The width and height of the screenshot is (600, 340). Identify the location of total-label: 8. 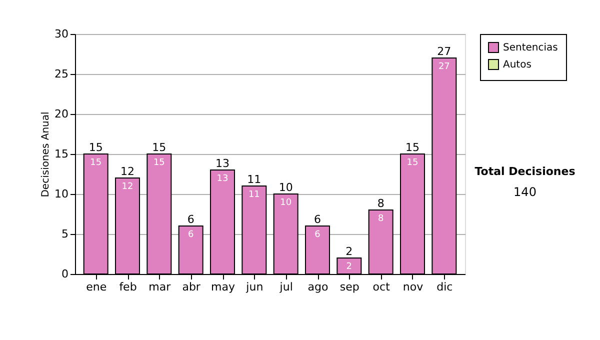
(380, 203).